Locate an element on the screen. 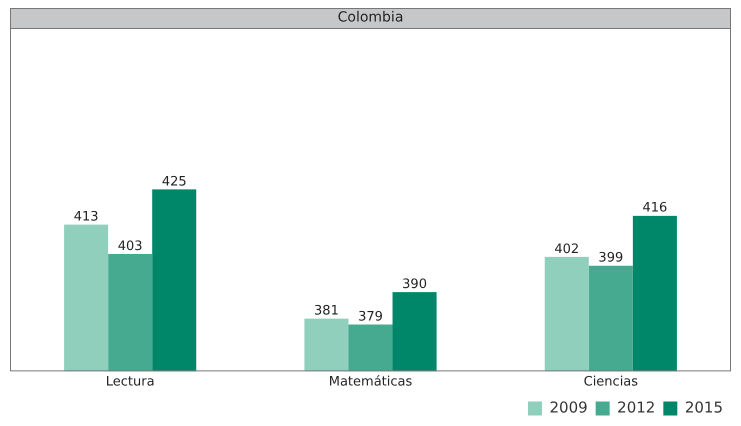  legend-label: 2012 is located at coordinates (636, 407).